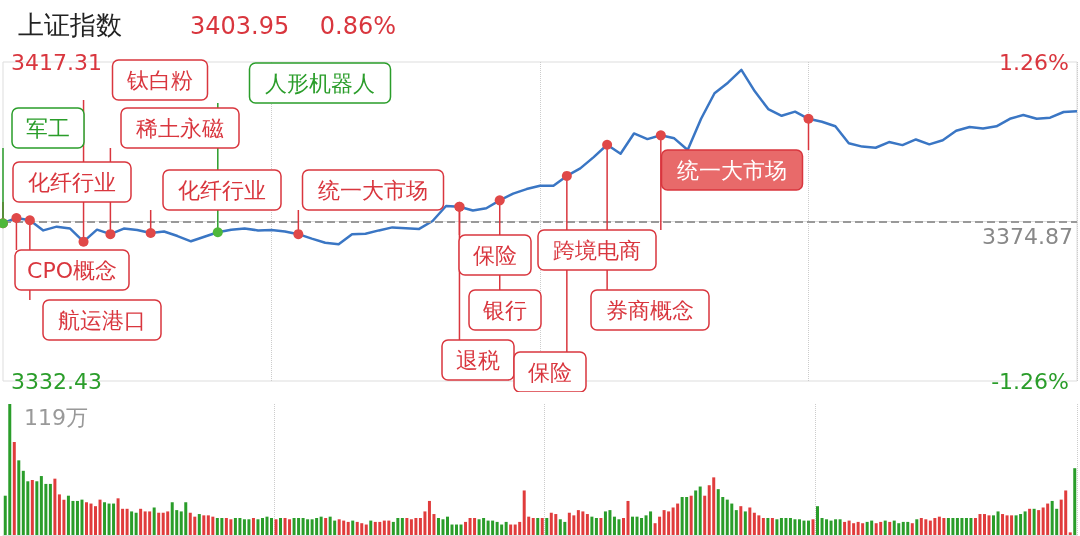  What do you see at coordinates (56, 381) in the screenshot?
I see `y-tick-label: 3332.43` at bounding box center [56, 381].